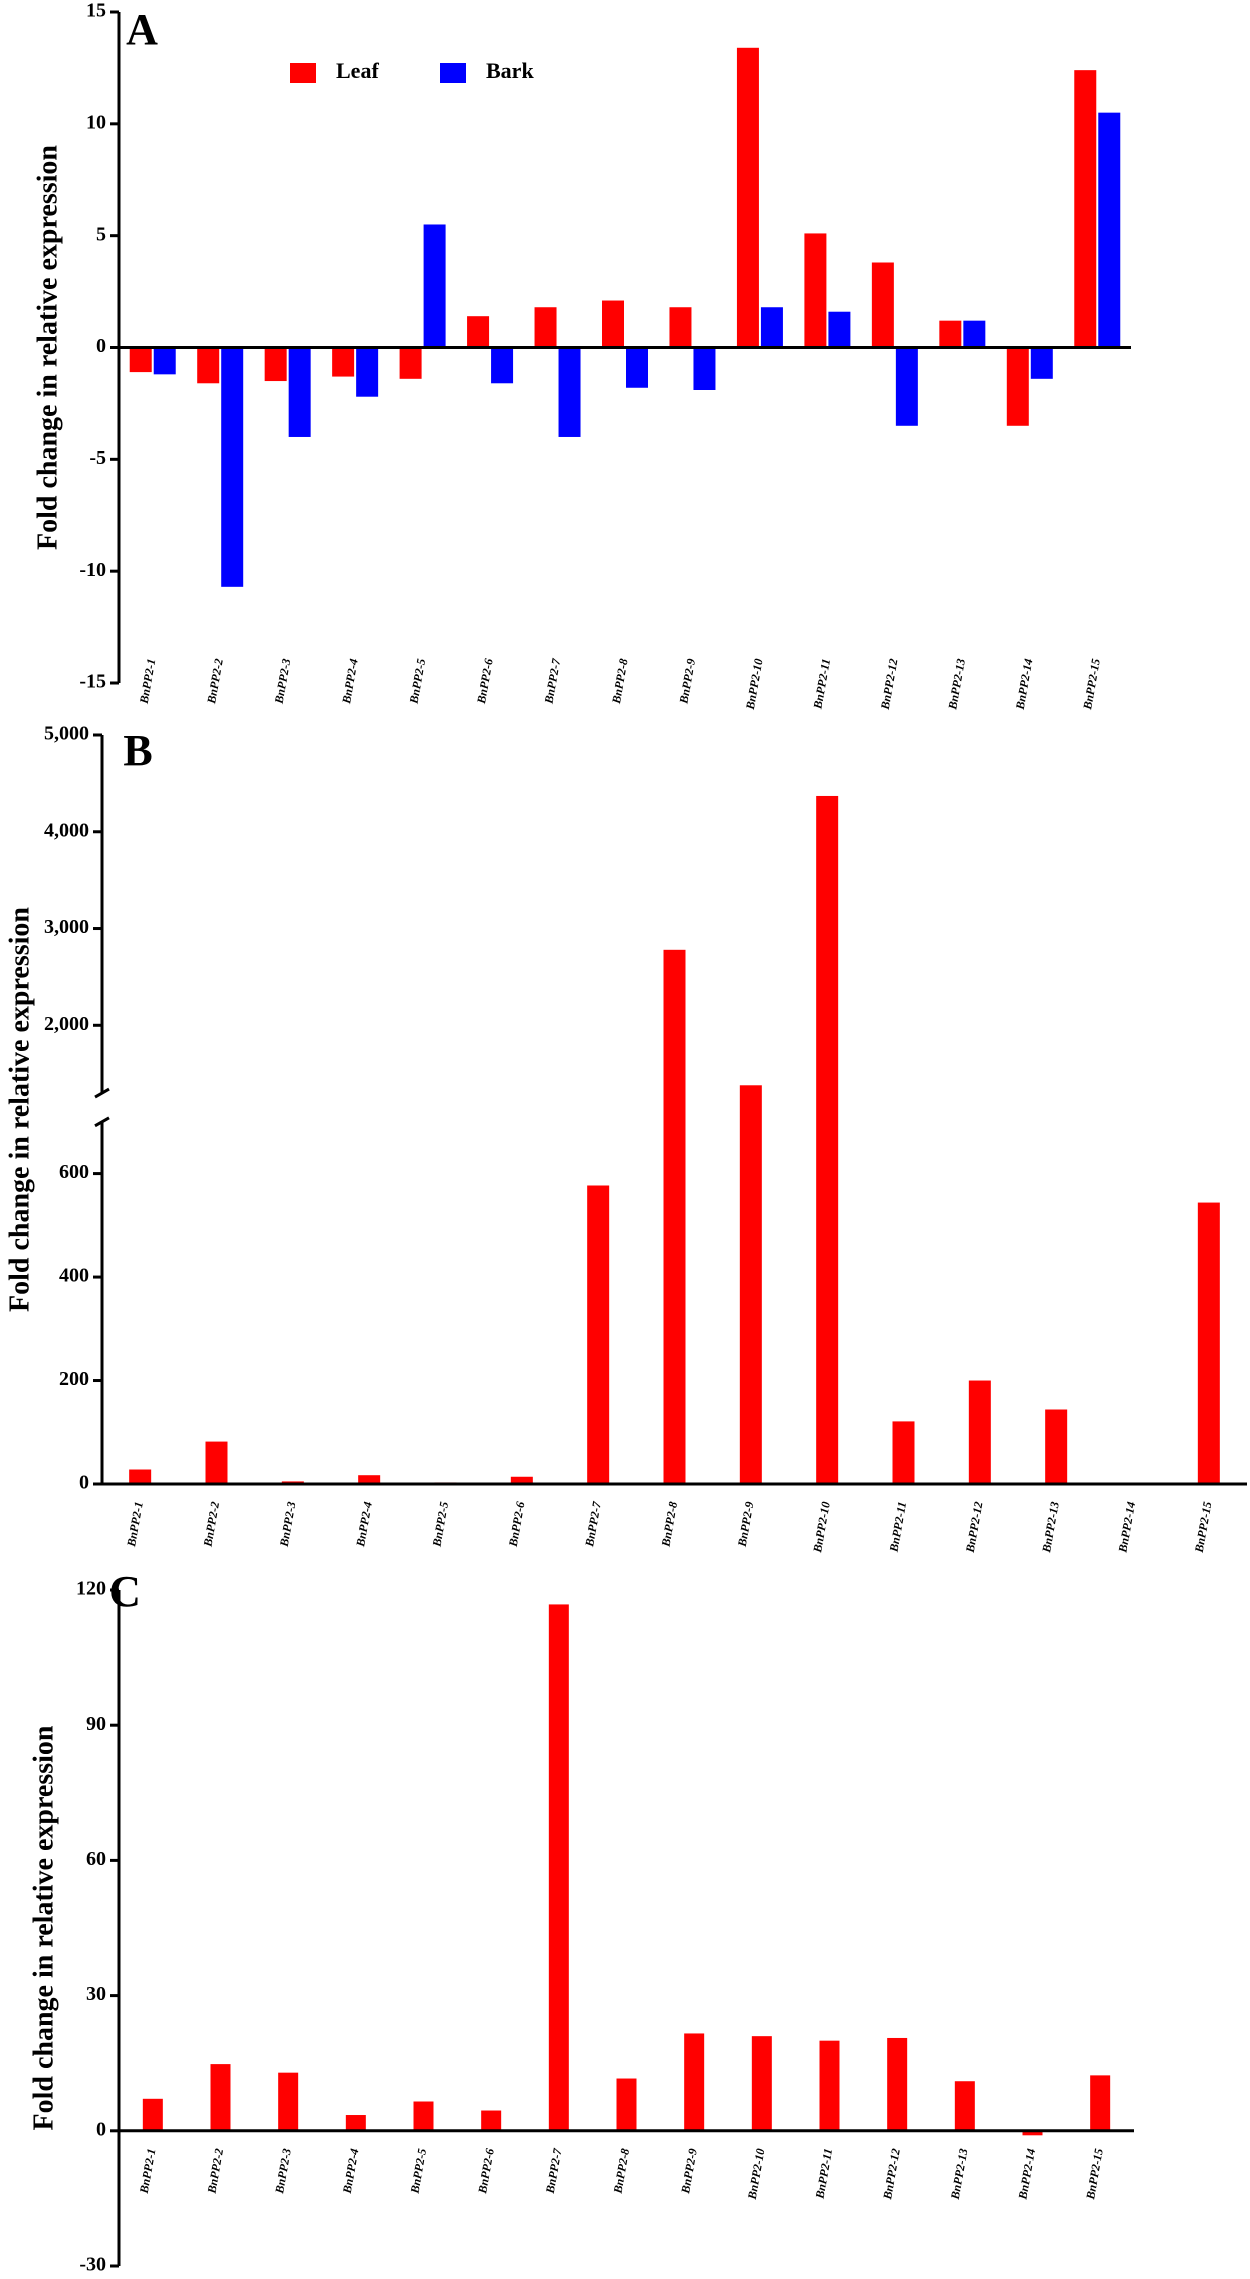 The height and width of the screenshot is (2279, 1250). I want to click on panel-label: C, so click(125, 1591).